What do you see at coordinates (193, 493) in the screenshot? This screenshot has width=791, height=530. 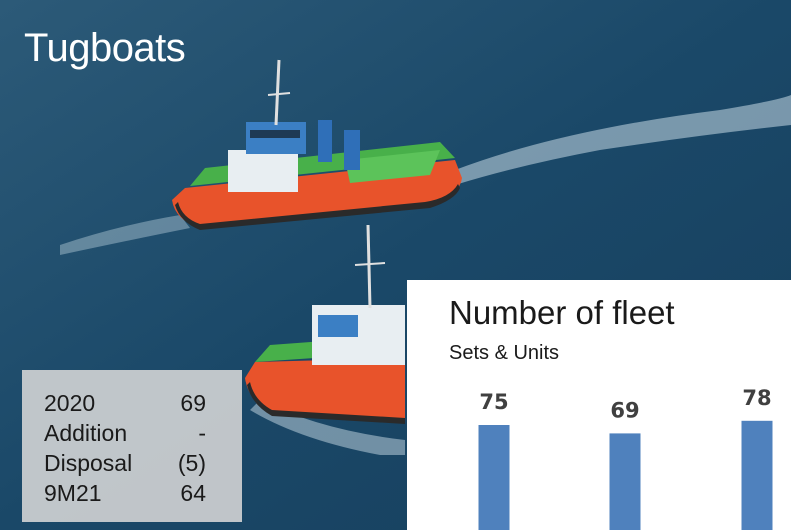 I see `summary-value: 64` at bounding box center [193, 493].